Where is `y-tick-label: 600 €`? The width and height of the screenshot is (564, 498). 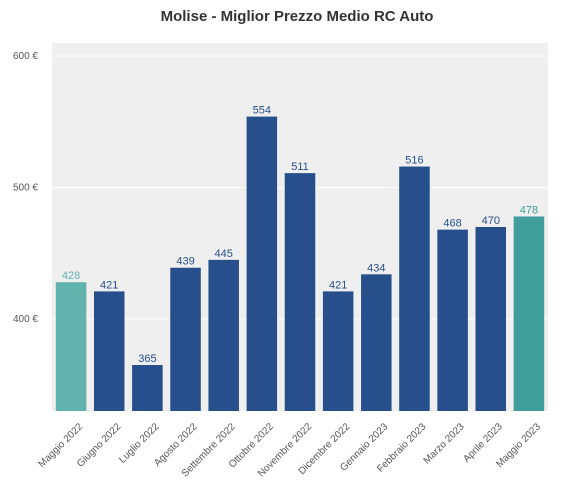
y-tick-label: 600 € is located at coordinates (25, 56).